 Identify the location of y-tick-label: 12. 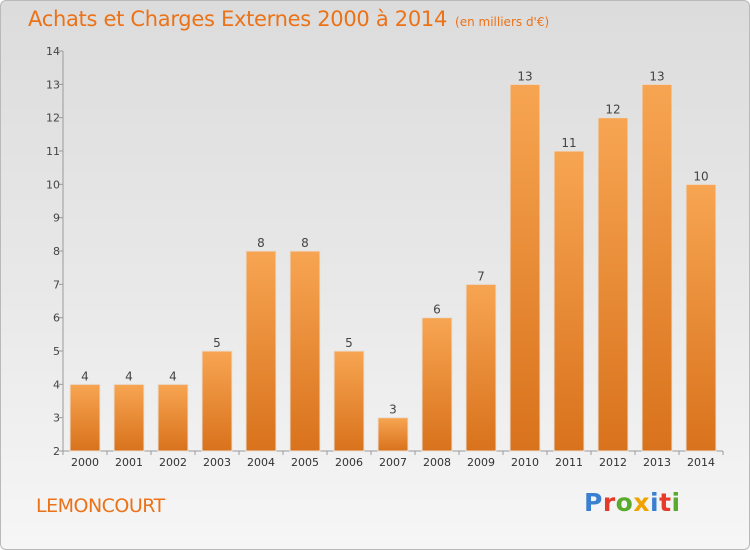
(53, 118).